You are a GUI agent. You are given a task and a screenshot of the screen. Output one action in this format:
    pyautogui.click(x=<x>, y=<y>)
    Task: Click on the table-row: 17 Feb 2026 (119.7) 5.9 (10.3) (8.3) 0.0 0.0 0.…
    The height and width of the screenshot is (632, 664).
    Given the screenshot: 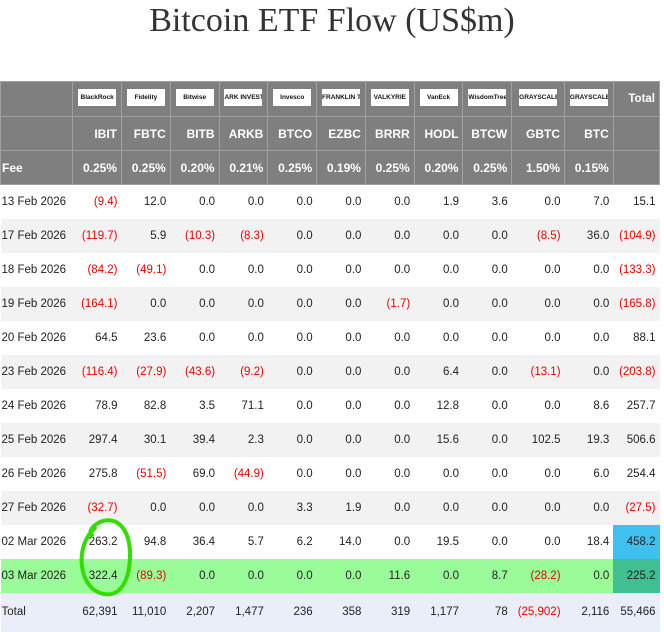 What is the action you would take?
    pyautogui.click(x=330, y=235)
    